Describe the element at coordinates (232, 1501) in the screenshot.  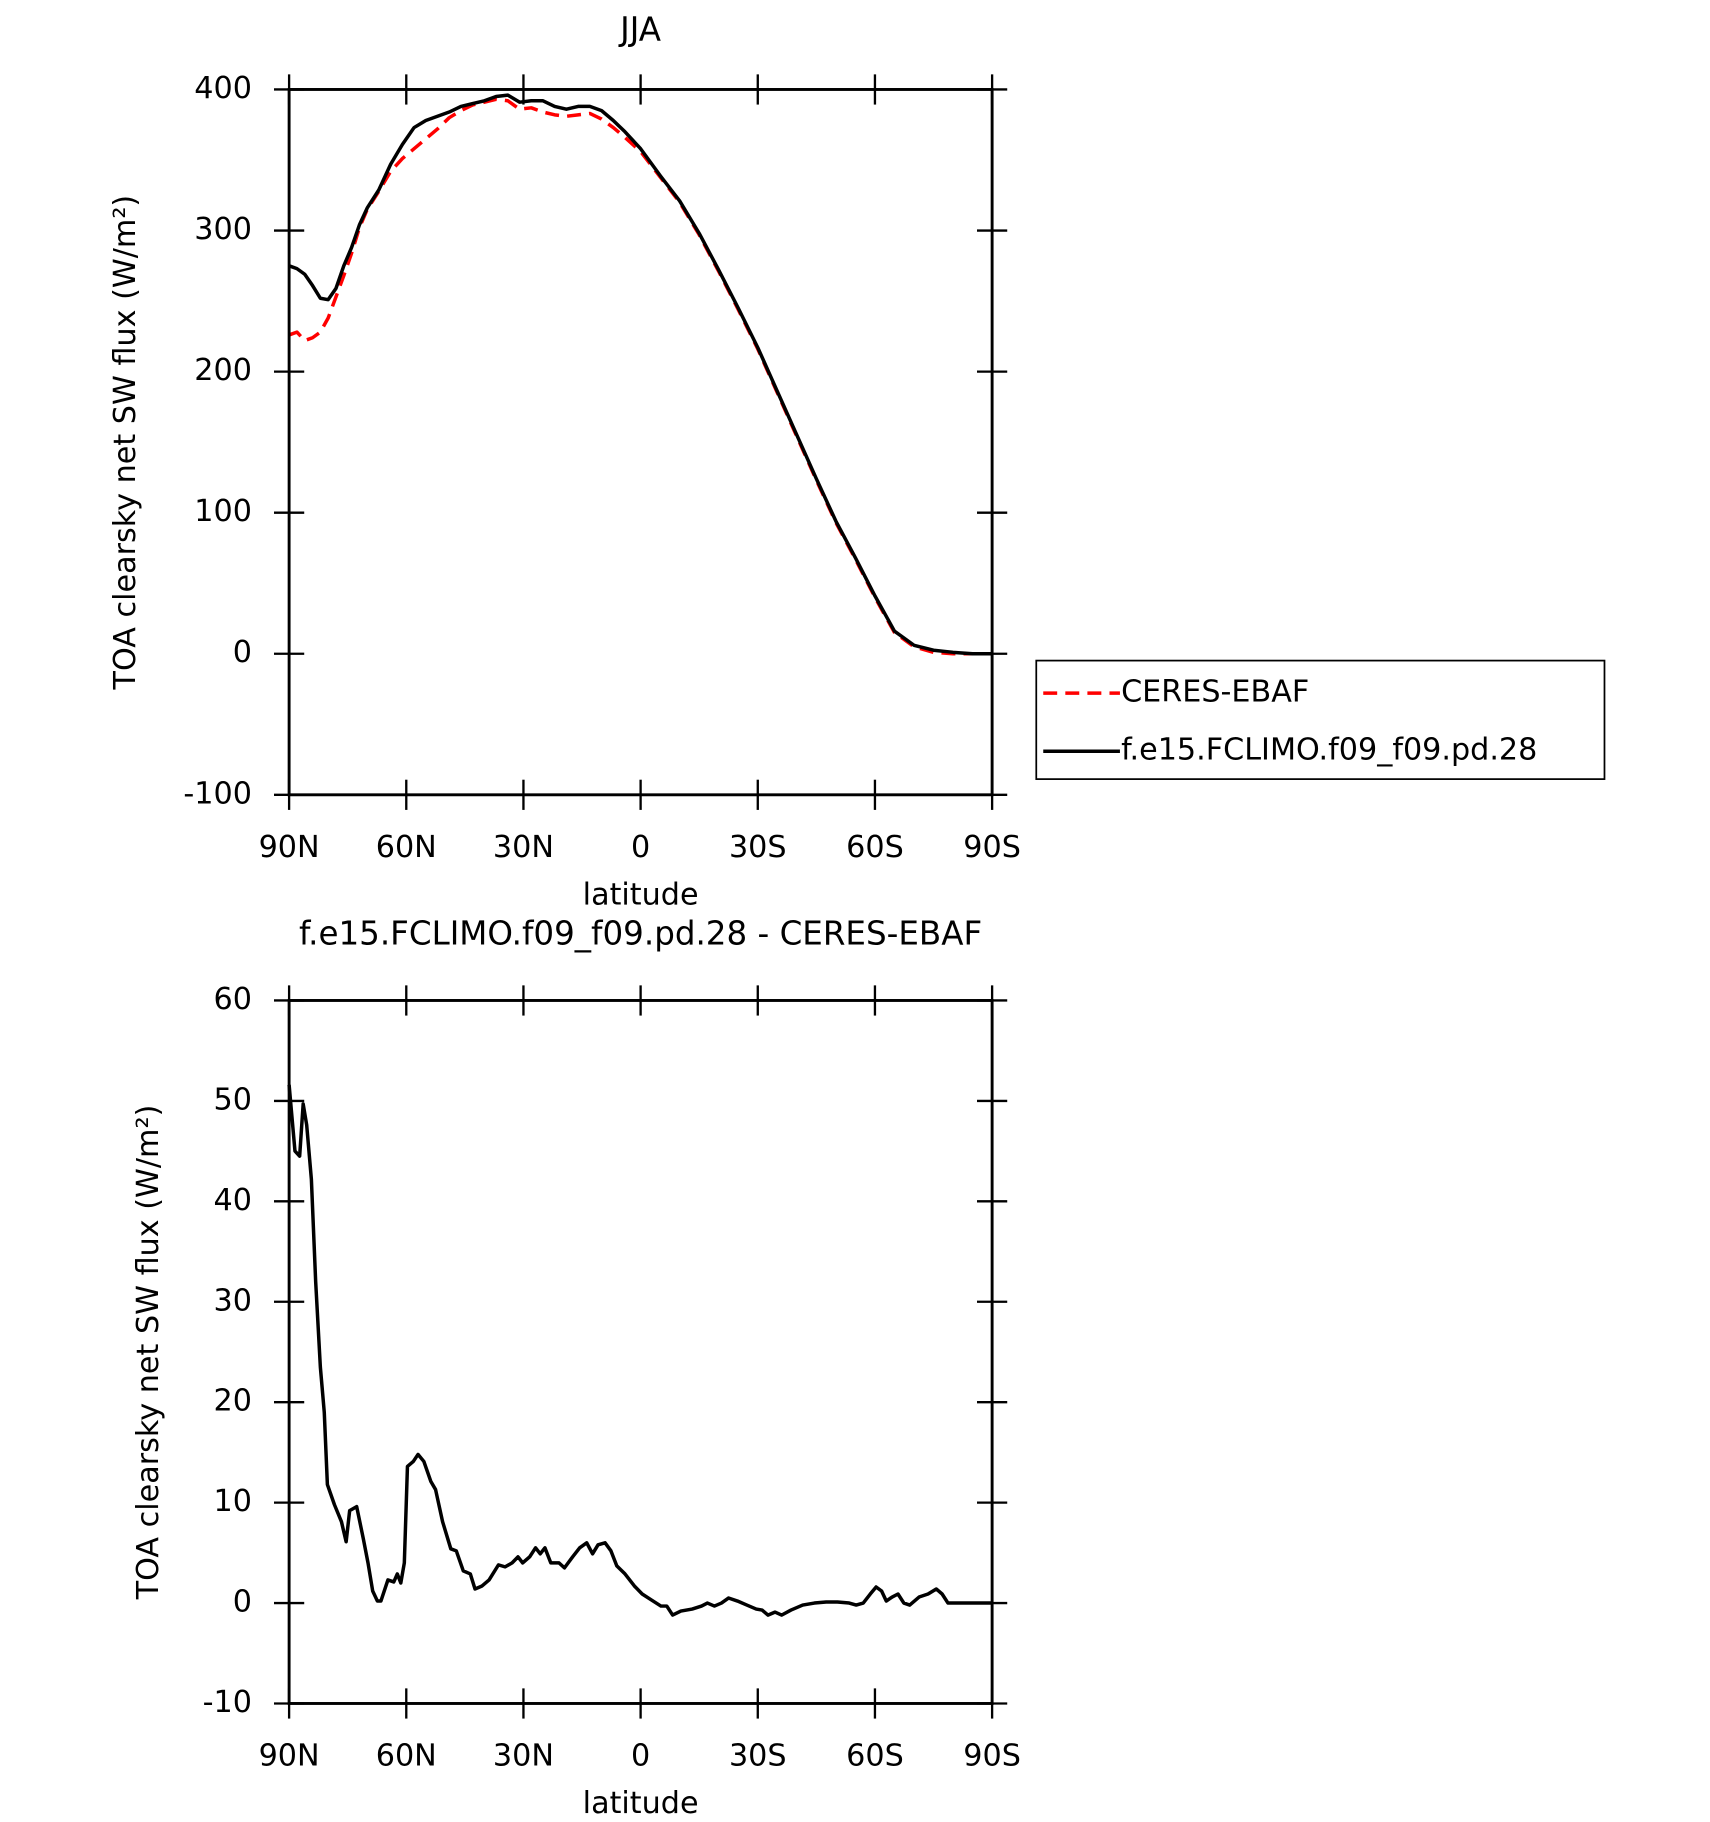
I see `y-tick-label: 10` at that location.